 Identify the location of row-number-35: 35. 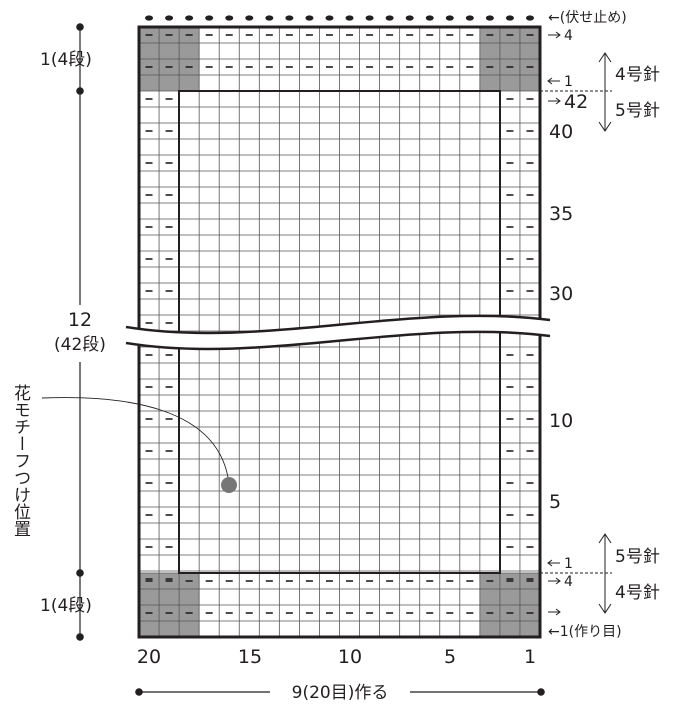
(561, 214).